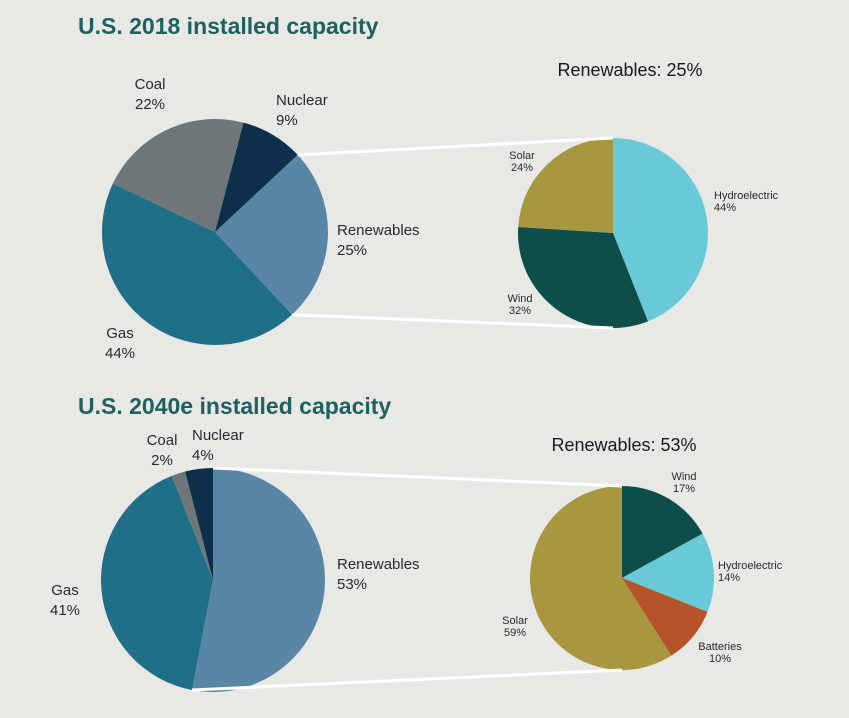 Image resolution: width=849 pixels, height=718 pixels. Describe the element at coordinates (234, 406) in the screenshot. I see `chart-title: U.S. 2040e installed capacity` at that location.